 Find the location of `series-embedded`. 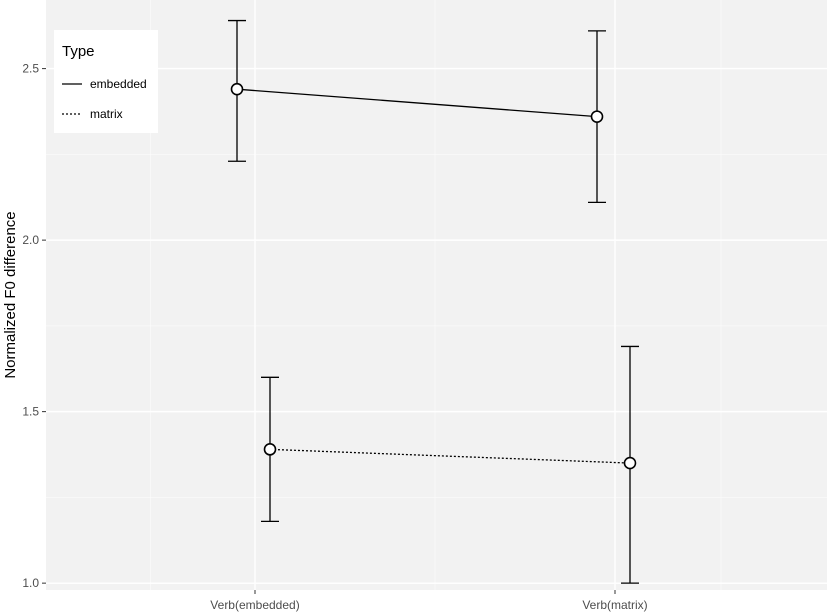

series-embedded is located at coordinates (417, 111).